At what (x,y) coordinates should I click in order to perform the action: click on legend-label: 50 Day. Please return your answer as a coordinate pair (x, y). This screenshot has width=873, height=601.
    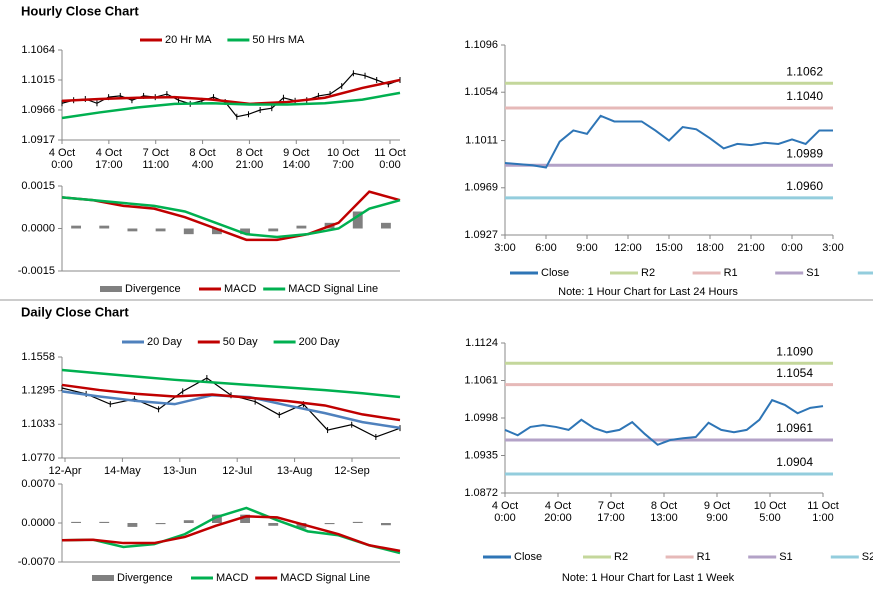
    Looking at the image, I should click on (240, 342).